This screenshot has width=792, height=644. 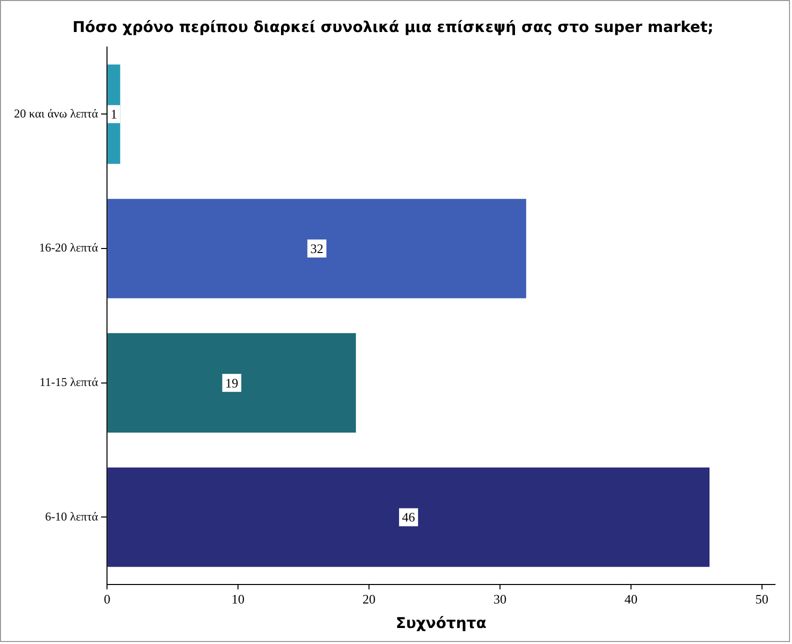 I want to click on chart-title: Πόσο χρόνο περίπου διαρκεί συνολικά μια επίσκεψή σας στο super market;, so click(x=393, y=27).